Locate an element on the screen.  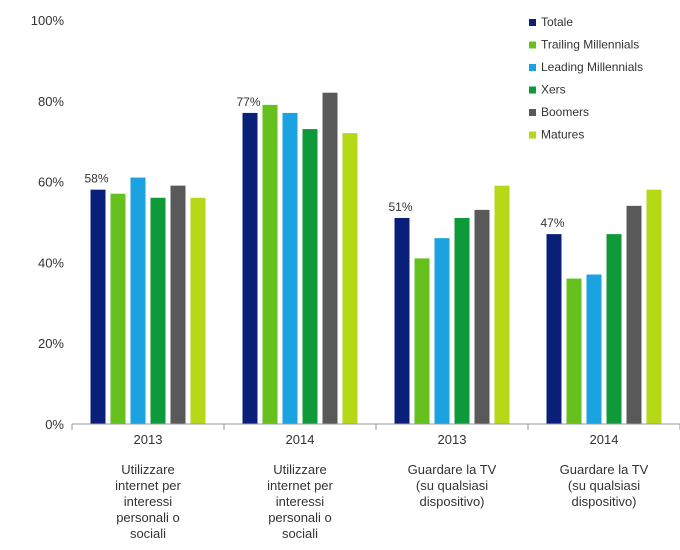
y-tick-label: 80% is located at coordinates (51, 101).